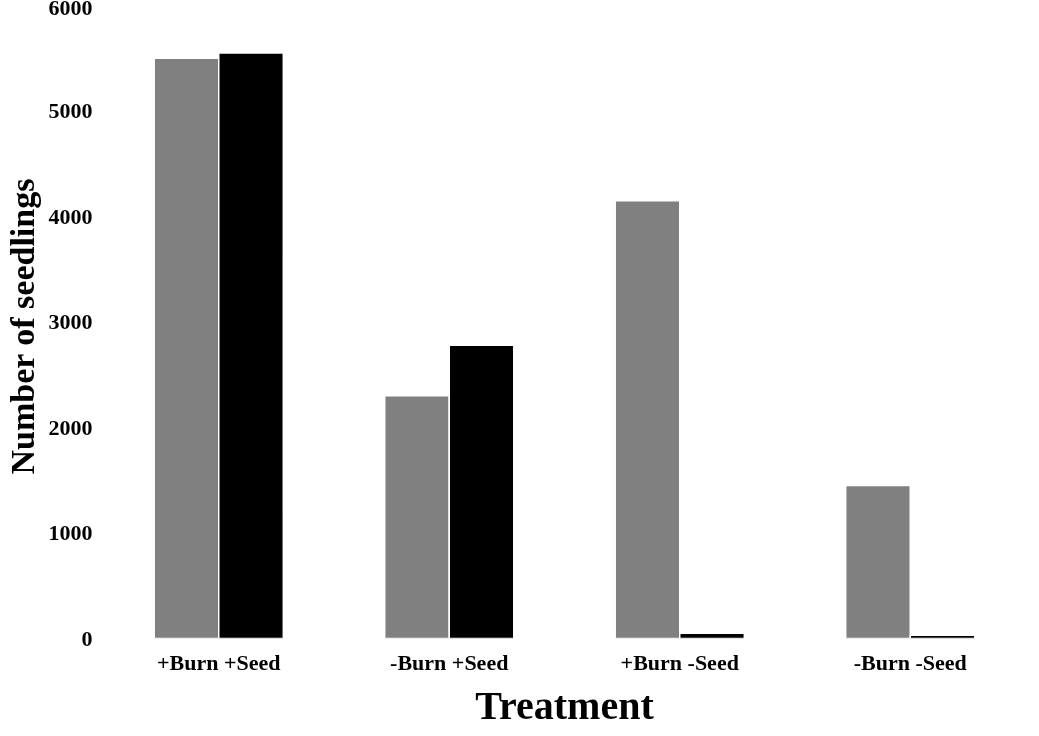 The width and height of the screenshot is (1039, 736). Describe the element at coordinates (70, 427) in the screenshot. I see `y-tick-label: 2000` at that location.